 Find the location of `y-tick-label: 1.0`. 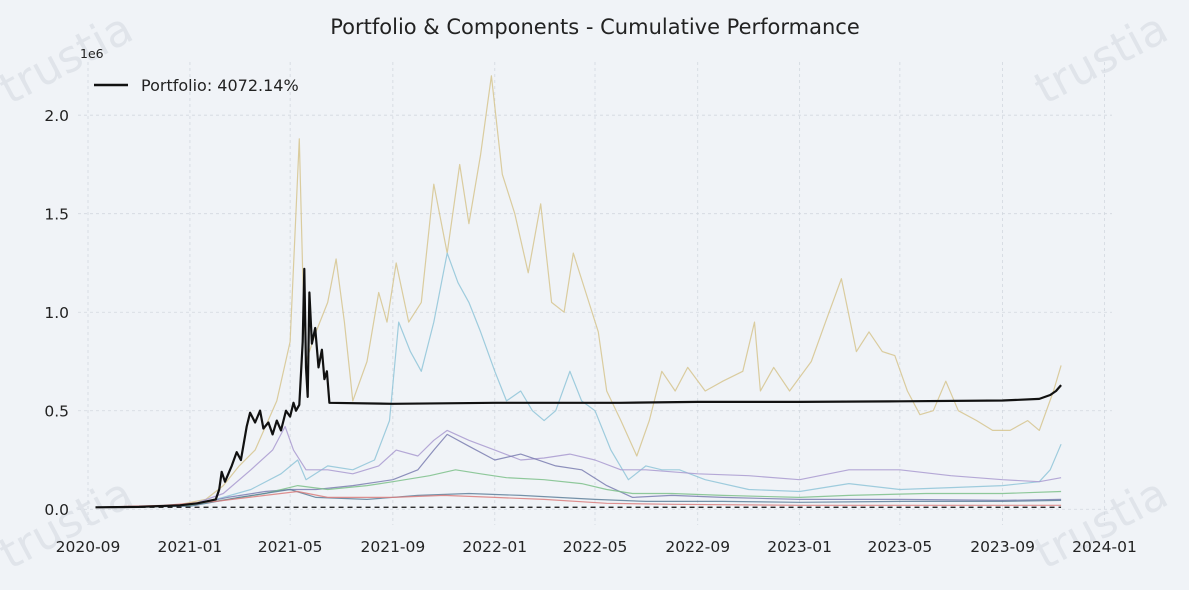

y-tick-label: 1.0 is located at coordinates (56, 313).